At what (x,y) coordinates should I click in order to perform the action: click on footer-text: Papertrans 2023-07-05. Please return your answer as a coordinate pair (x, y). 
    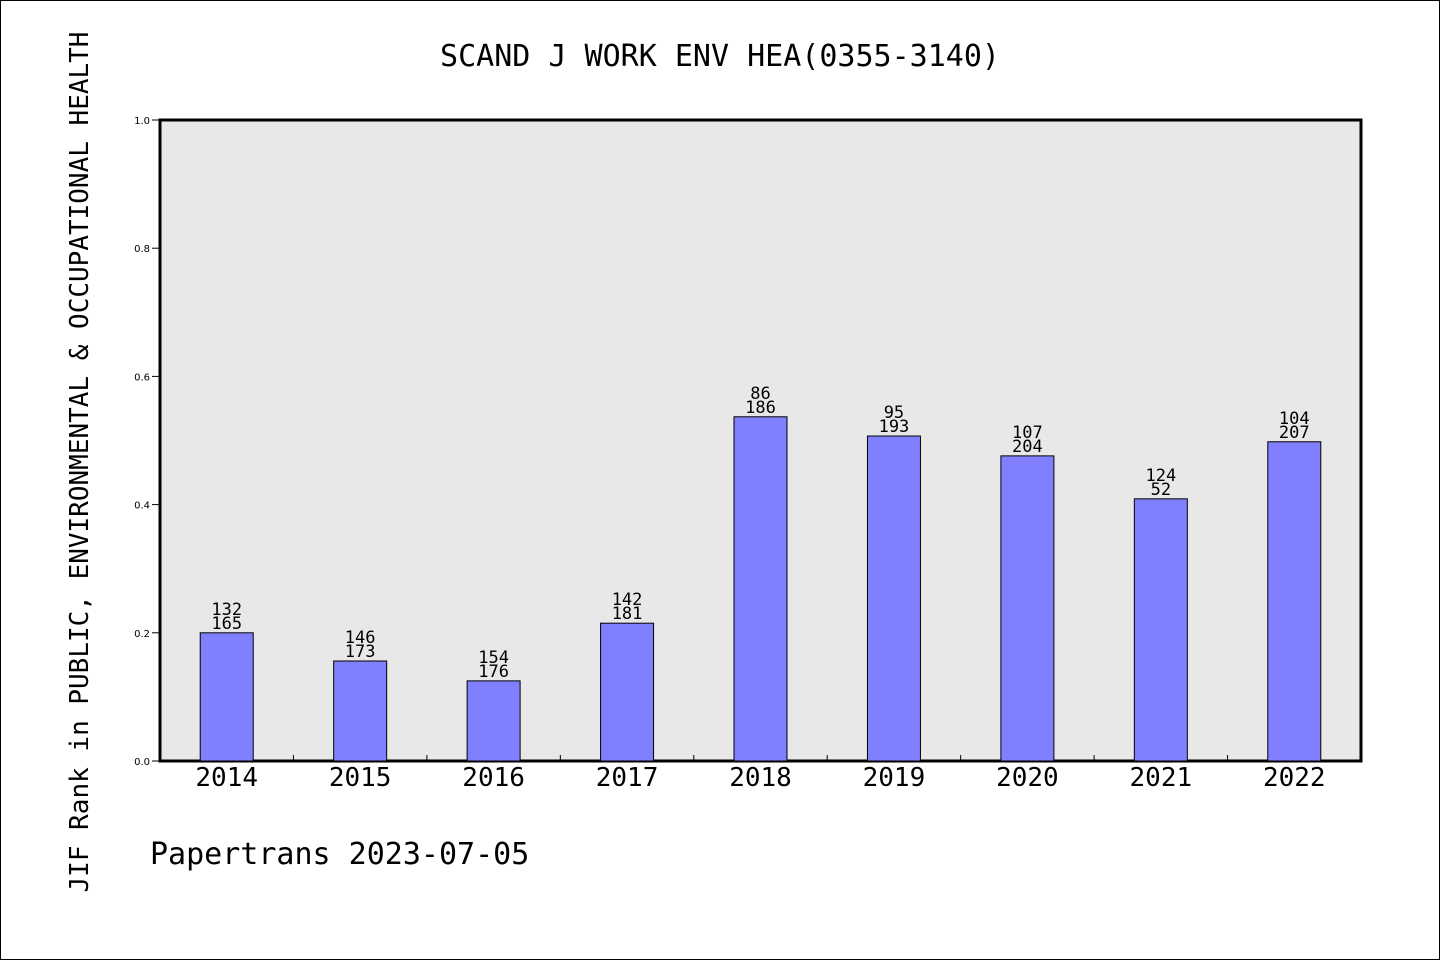
    Looking at the image, I should click on (339, 854).